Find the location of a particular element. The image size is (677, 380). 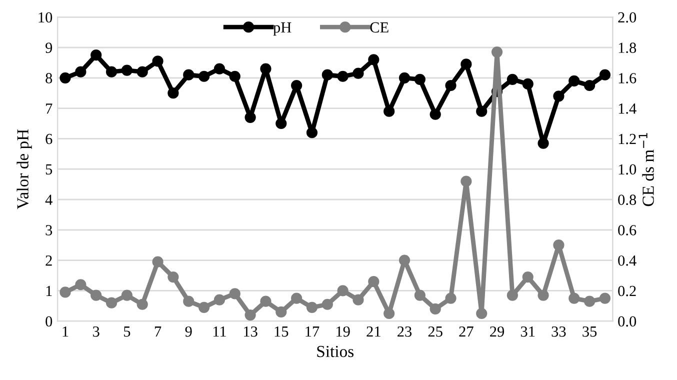

y2-tick-label: 1.4 is located at coordinates (627, 109).